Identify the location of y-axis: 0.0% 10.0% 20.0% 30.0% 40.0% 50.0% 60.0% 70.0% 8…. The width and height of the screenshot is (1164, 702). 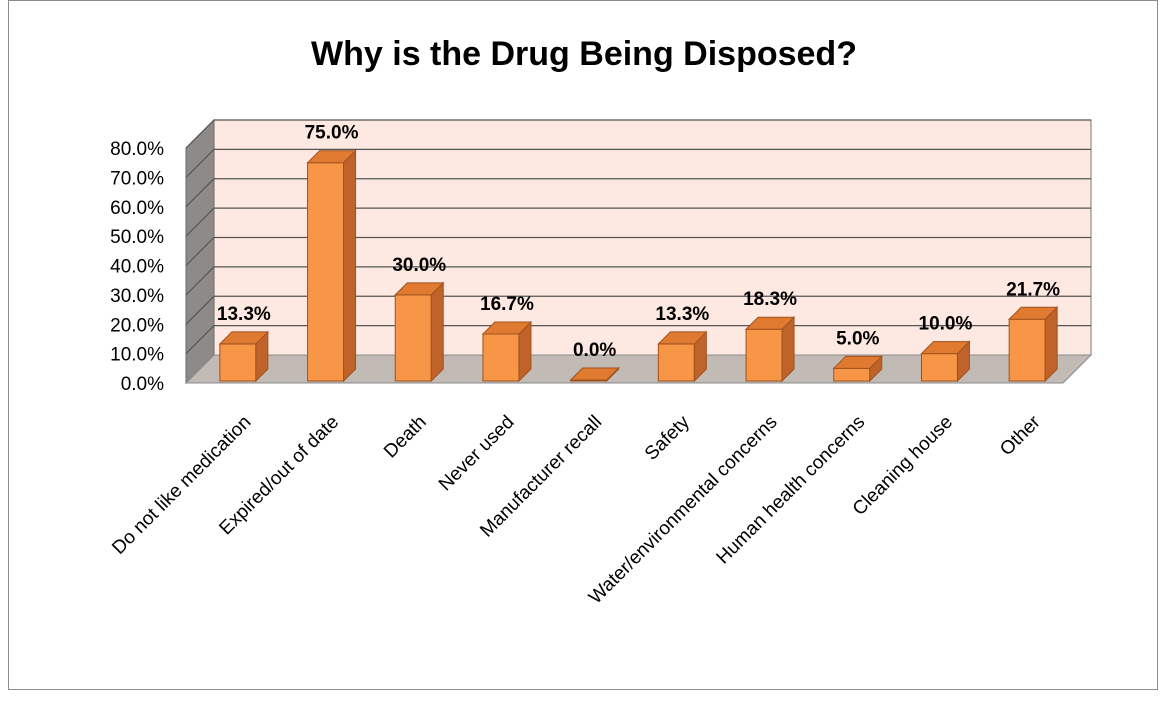
(137, 267).